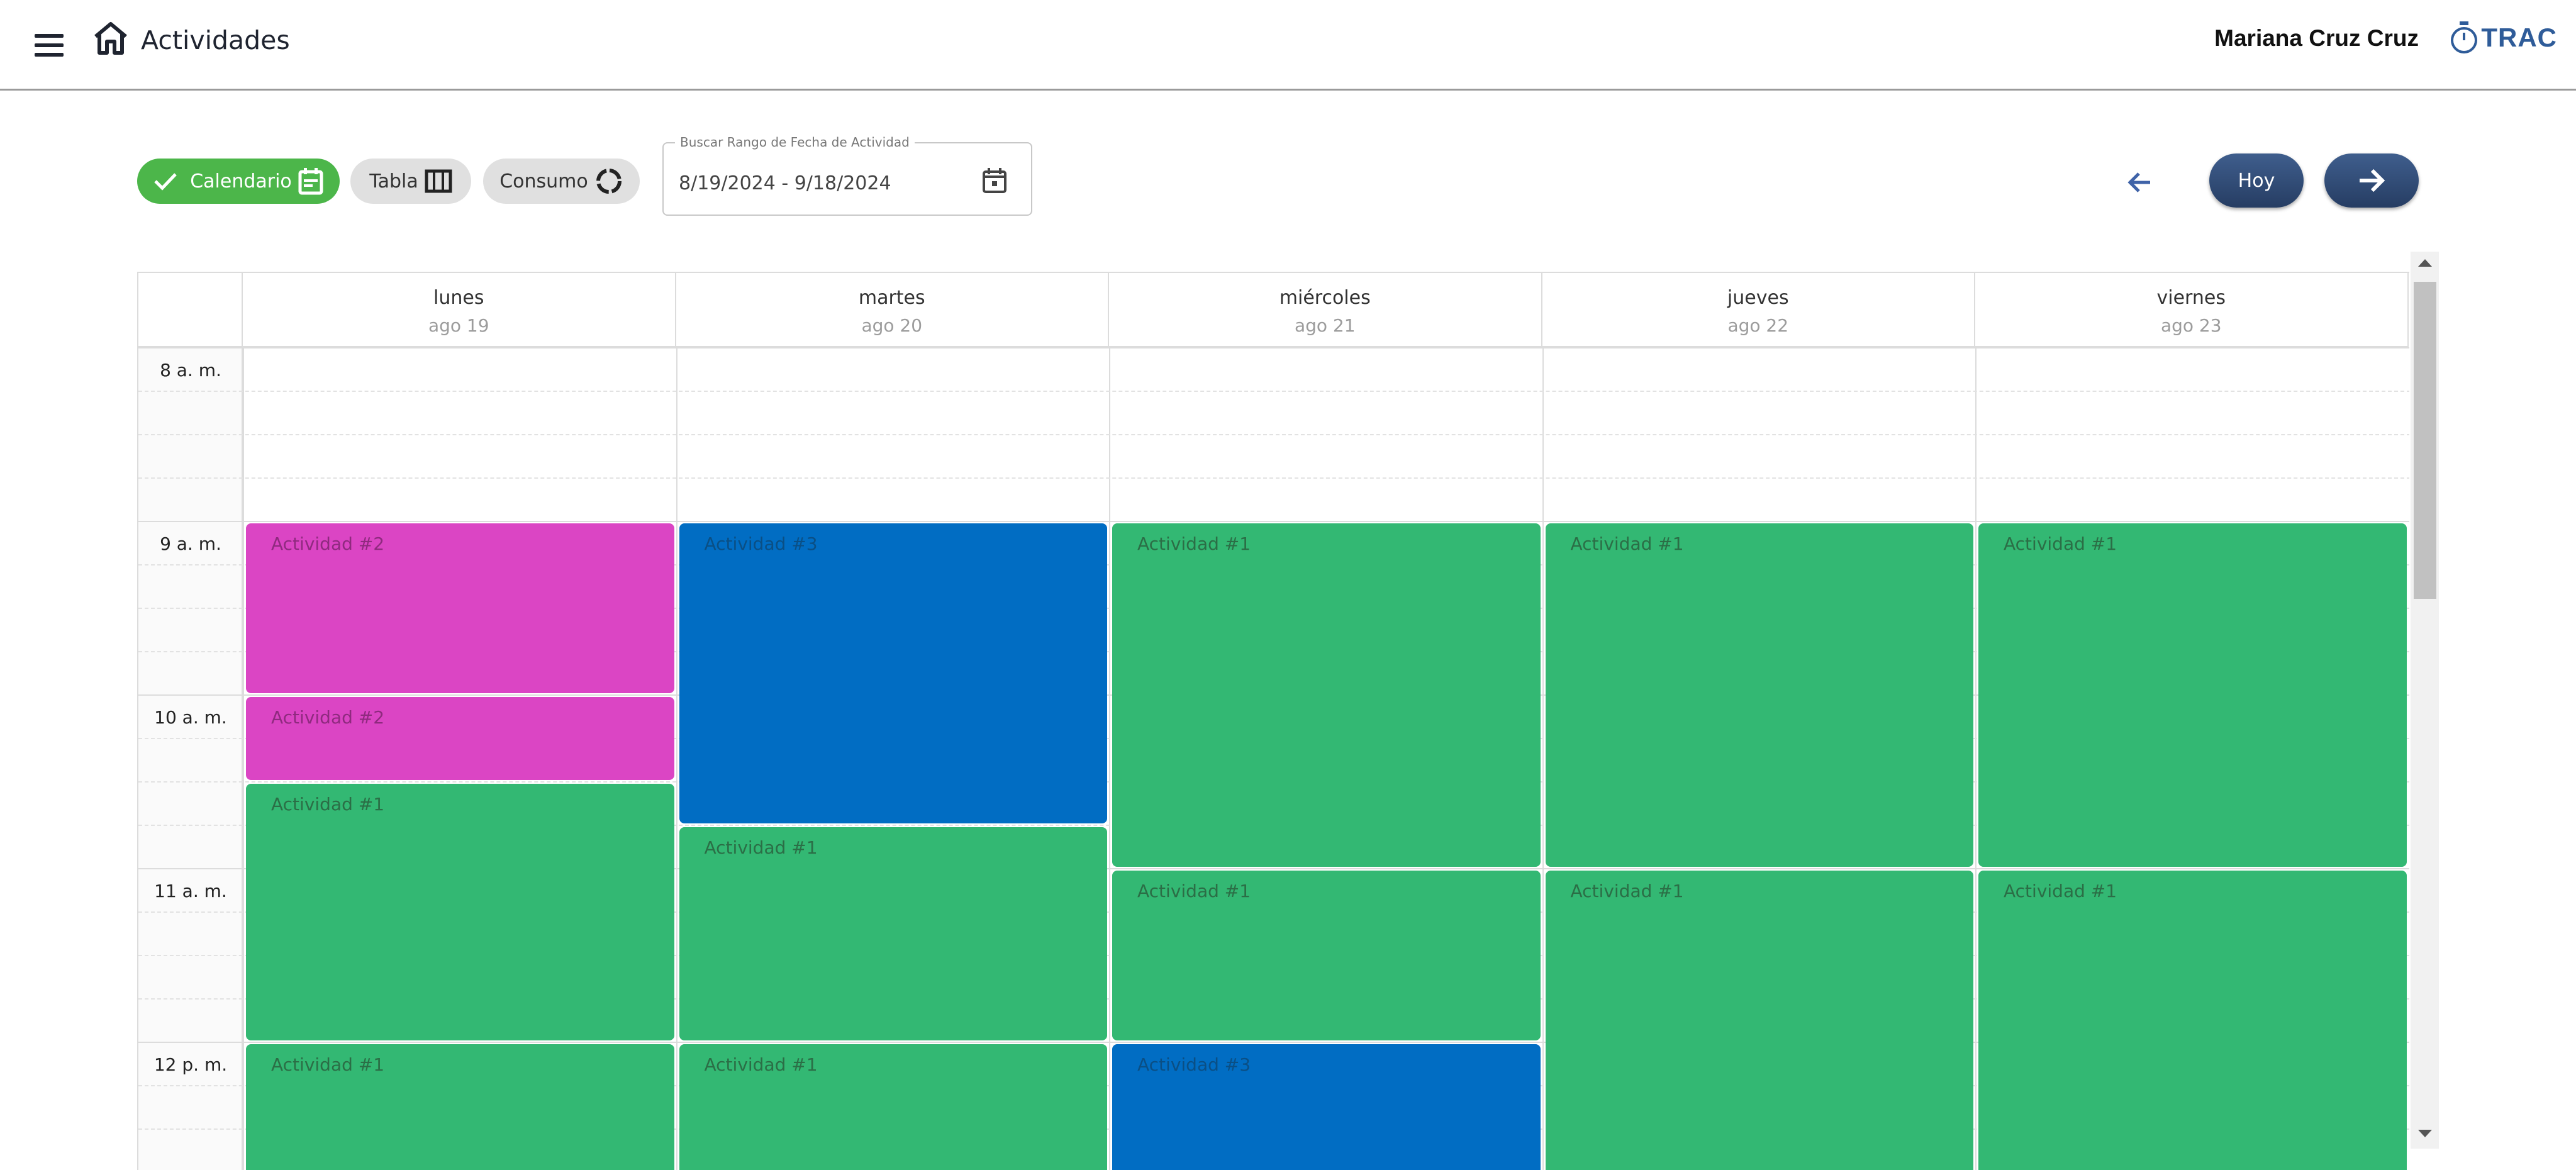 The height and width of the screenshot is (1170, 2576). What do you see at coordinates (2192, 310) in the screenshot?
I see `day-header-4: viernes ago 23` at bounding box center [2192, 310].